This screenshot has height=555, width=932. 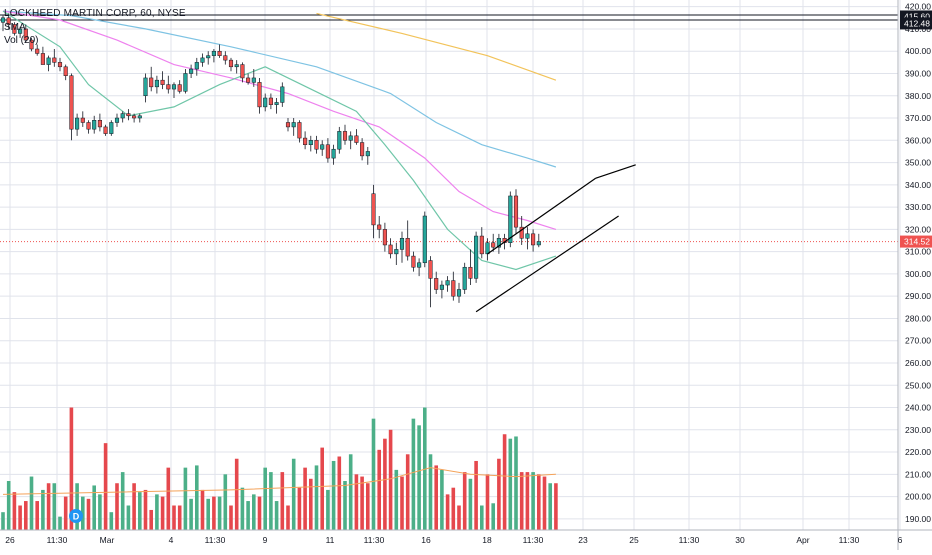 What do you see at coordinates (76, 516) in the screenshot?
I see `session-marker-circle` at bounding box center [76, 516].